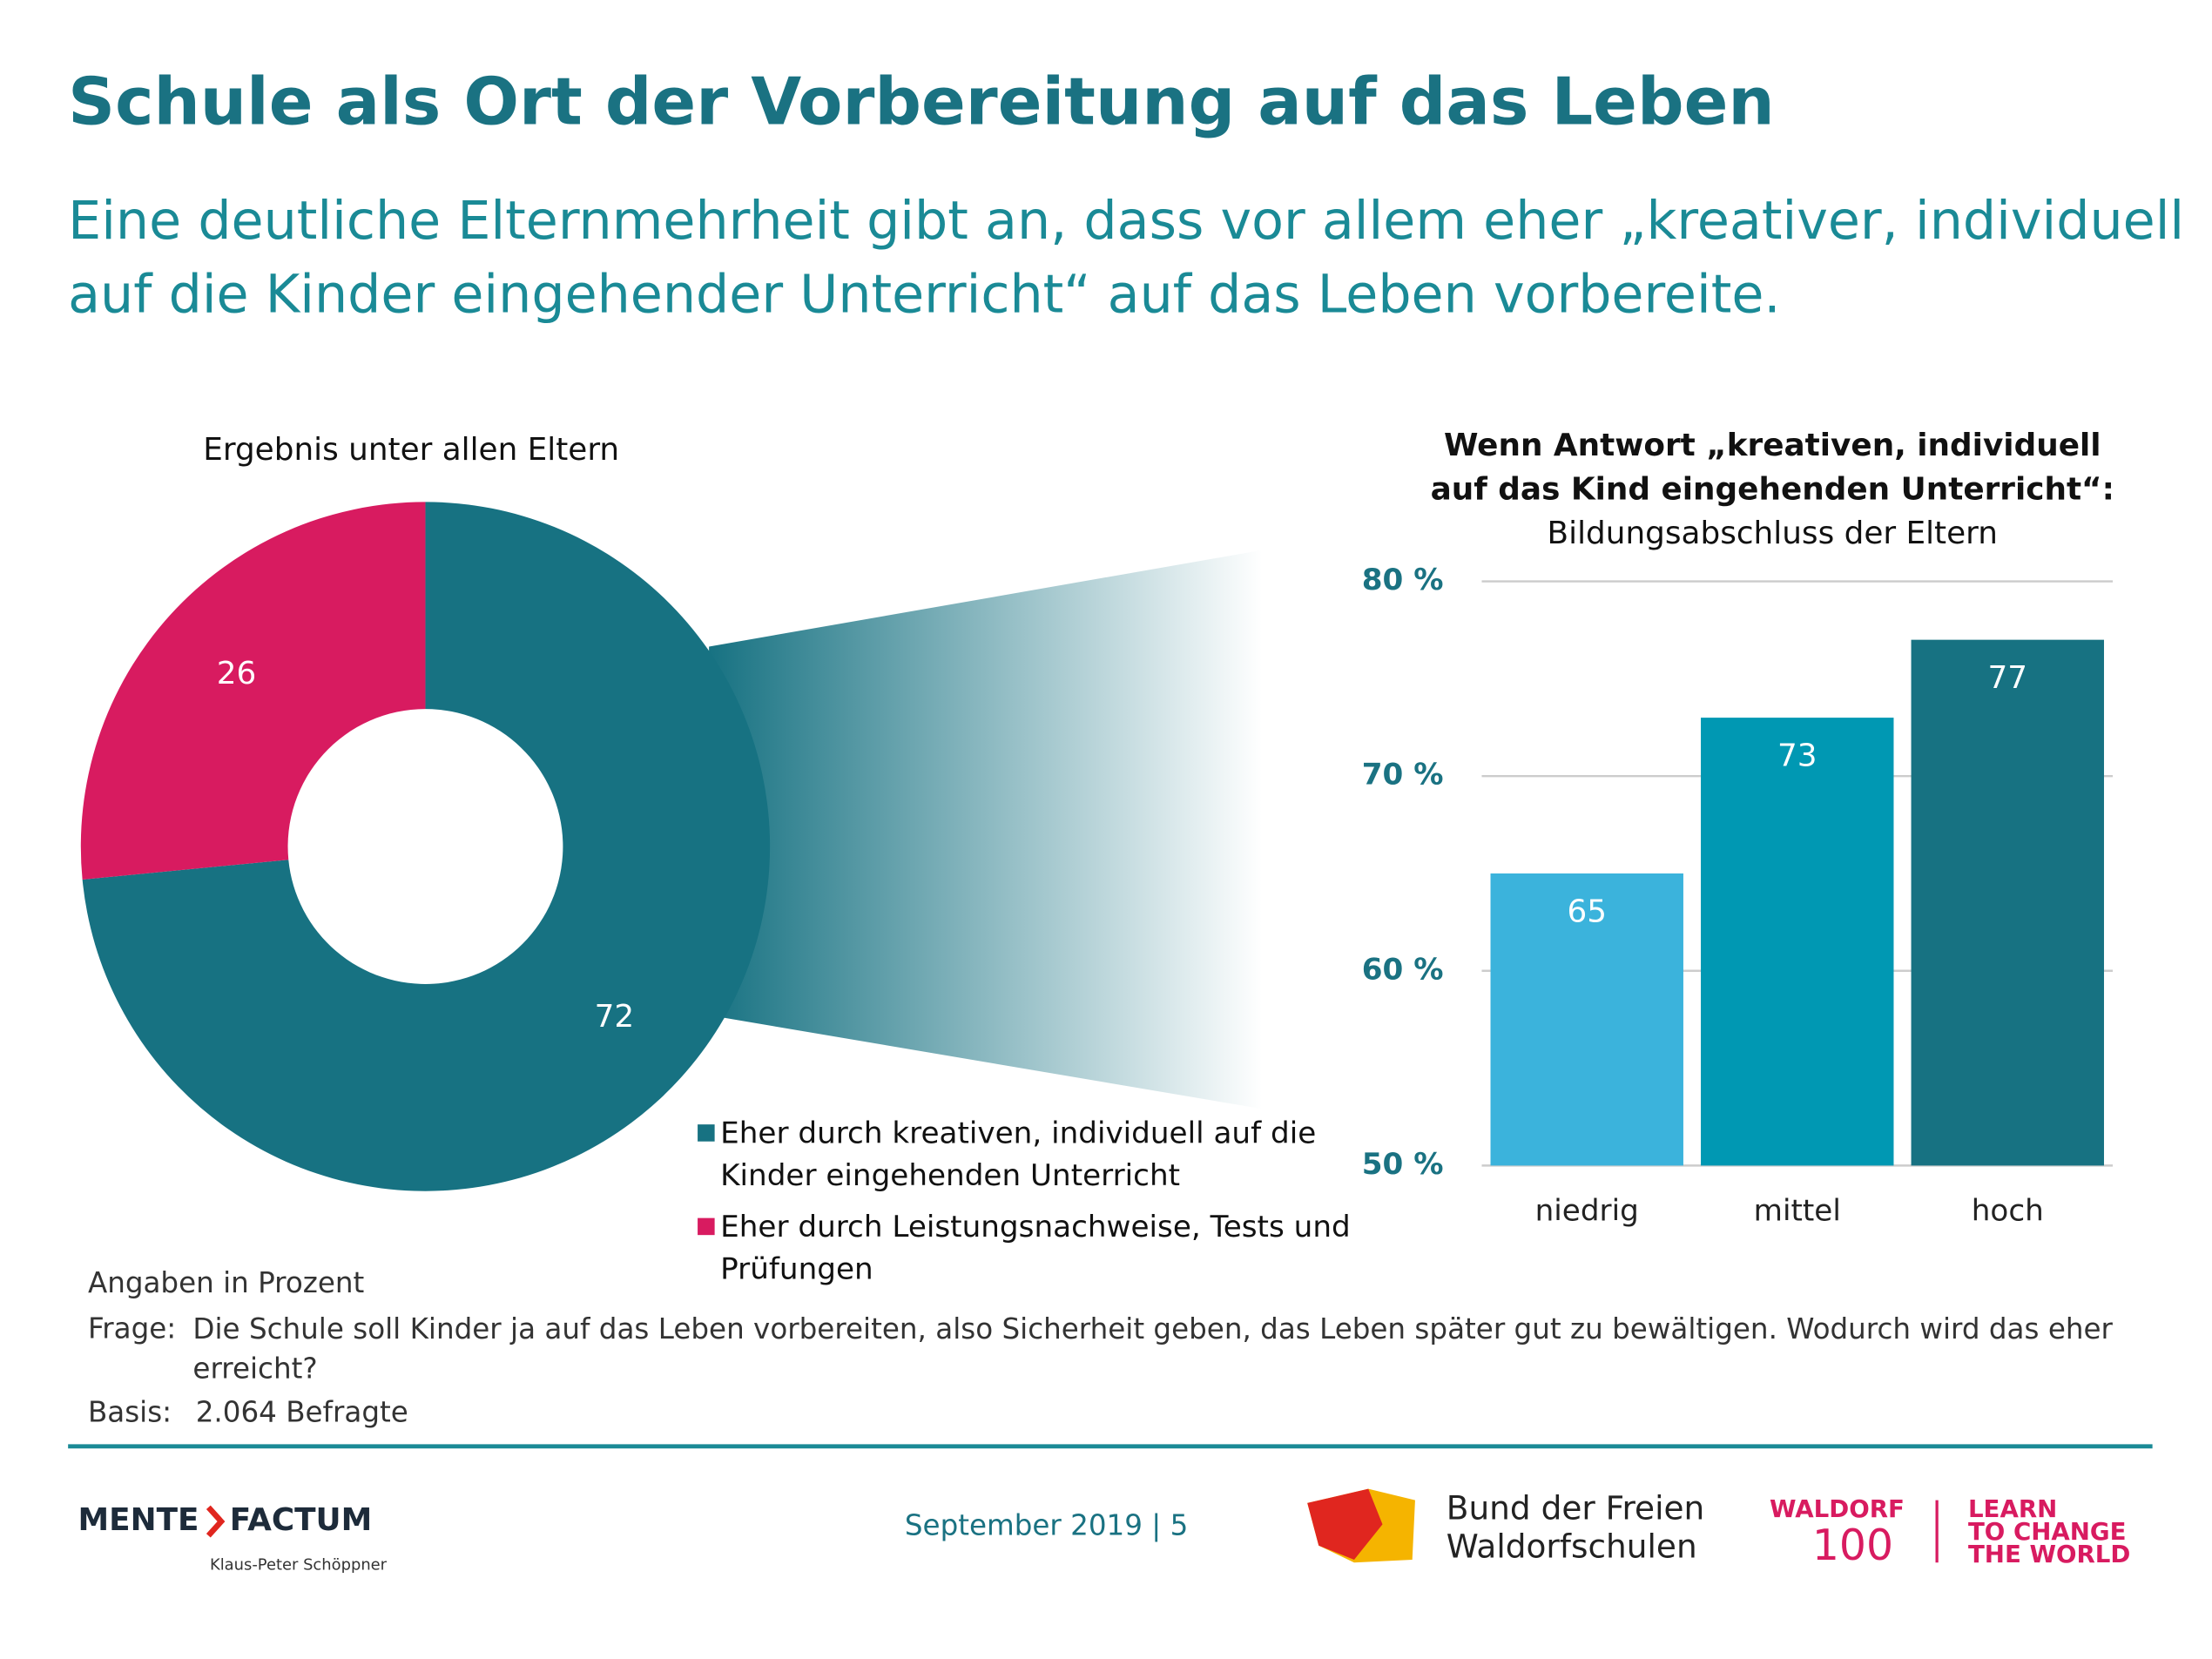 The image size is (2212, 1659). Describe the element at coordinates (1773, 533) in the screenshot. I see `bar-subtitle: Bildungsabschluss der Eltern` at that location.